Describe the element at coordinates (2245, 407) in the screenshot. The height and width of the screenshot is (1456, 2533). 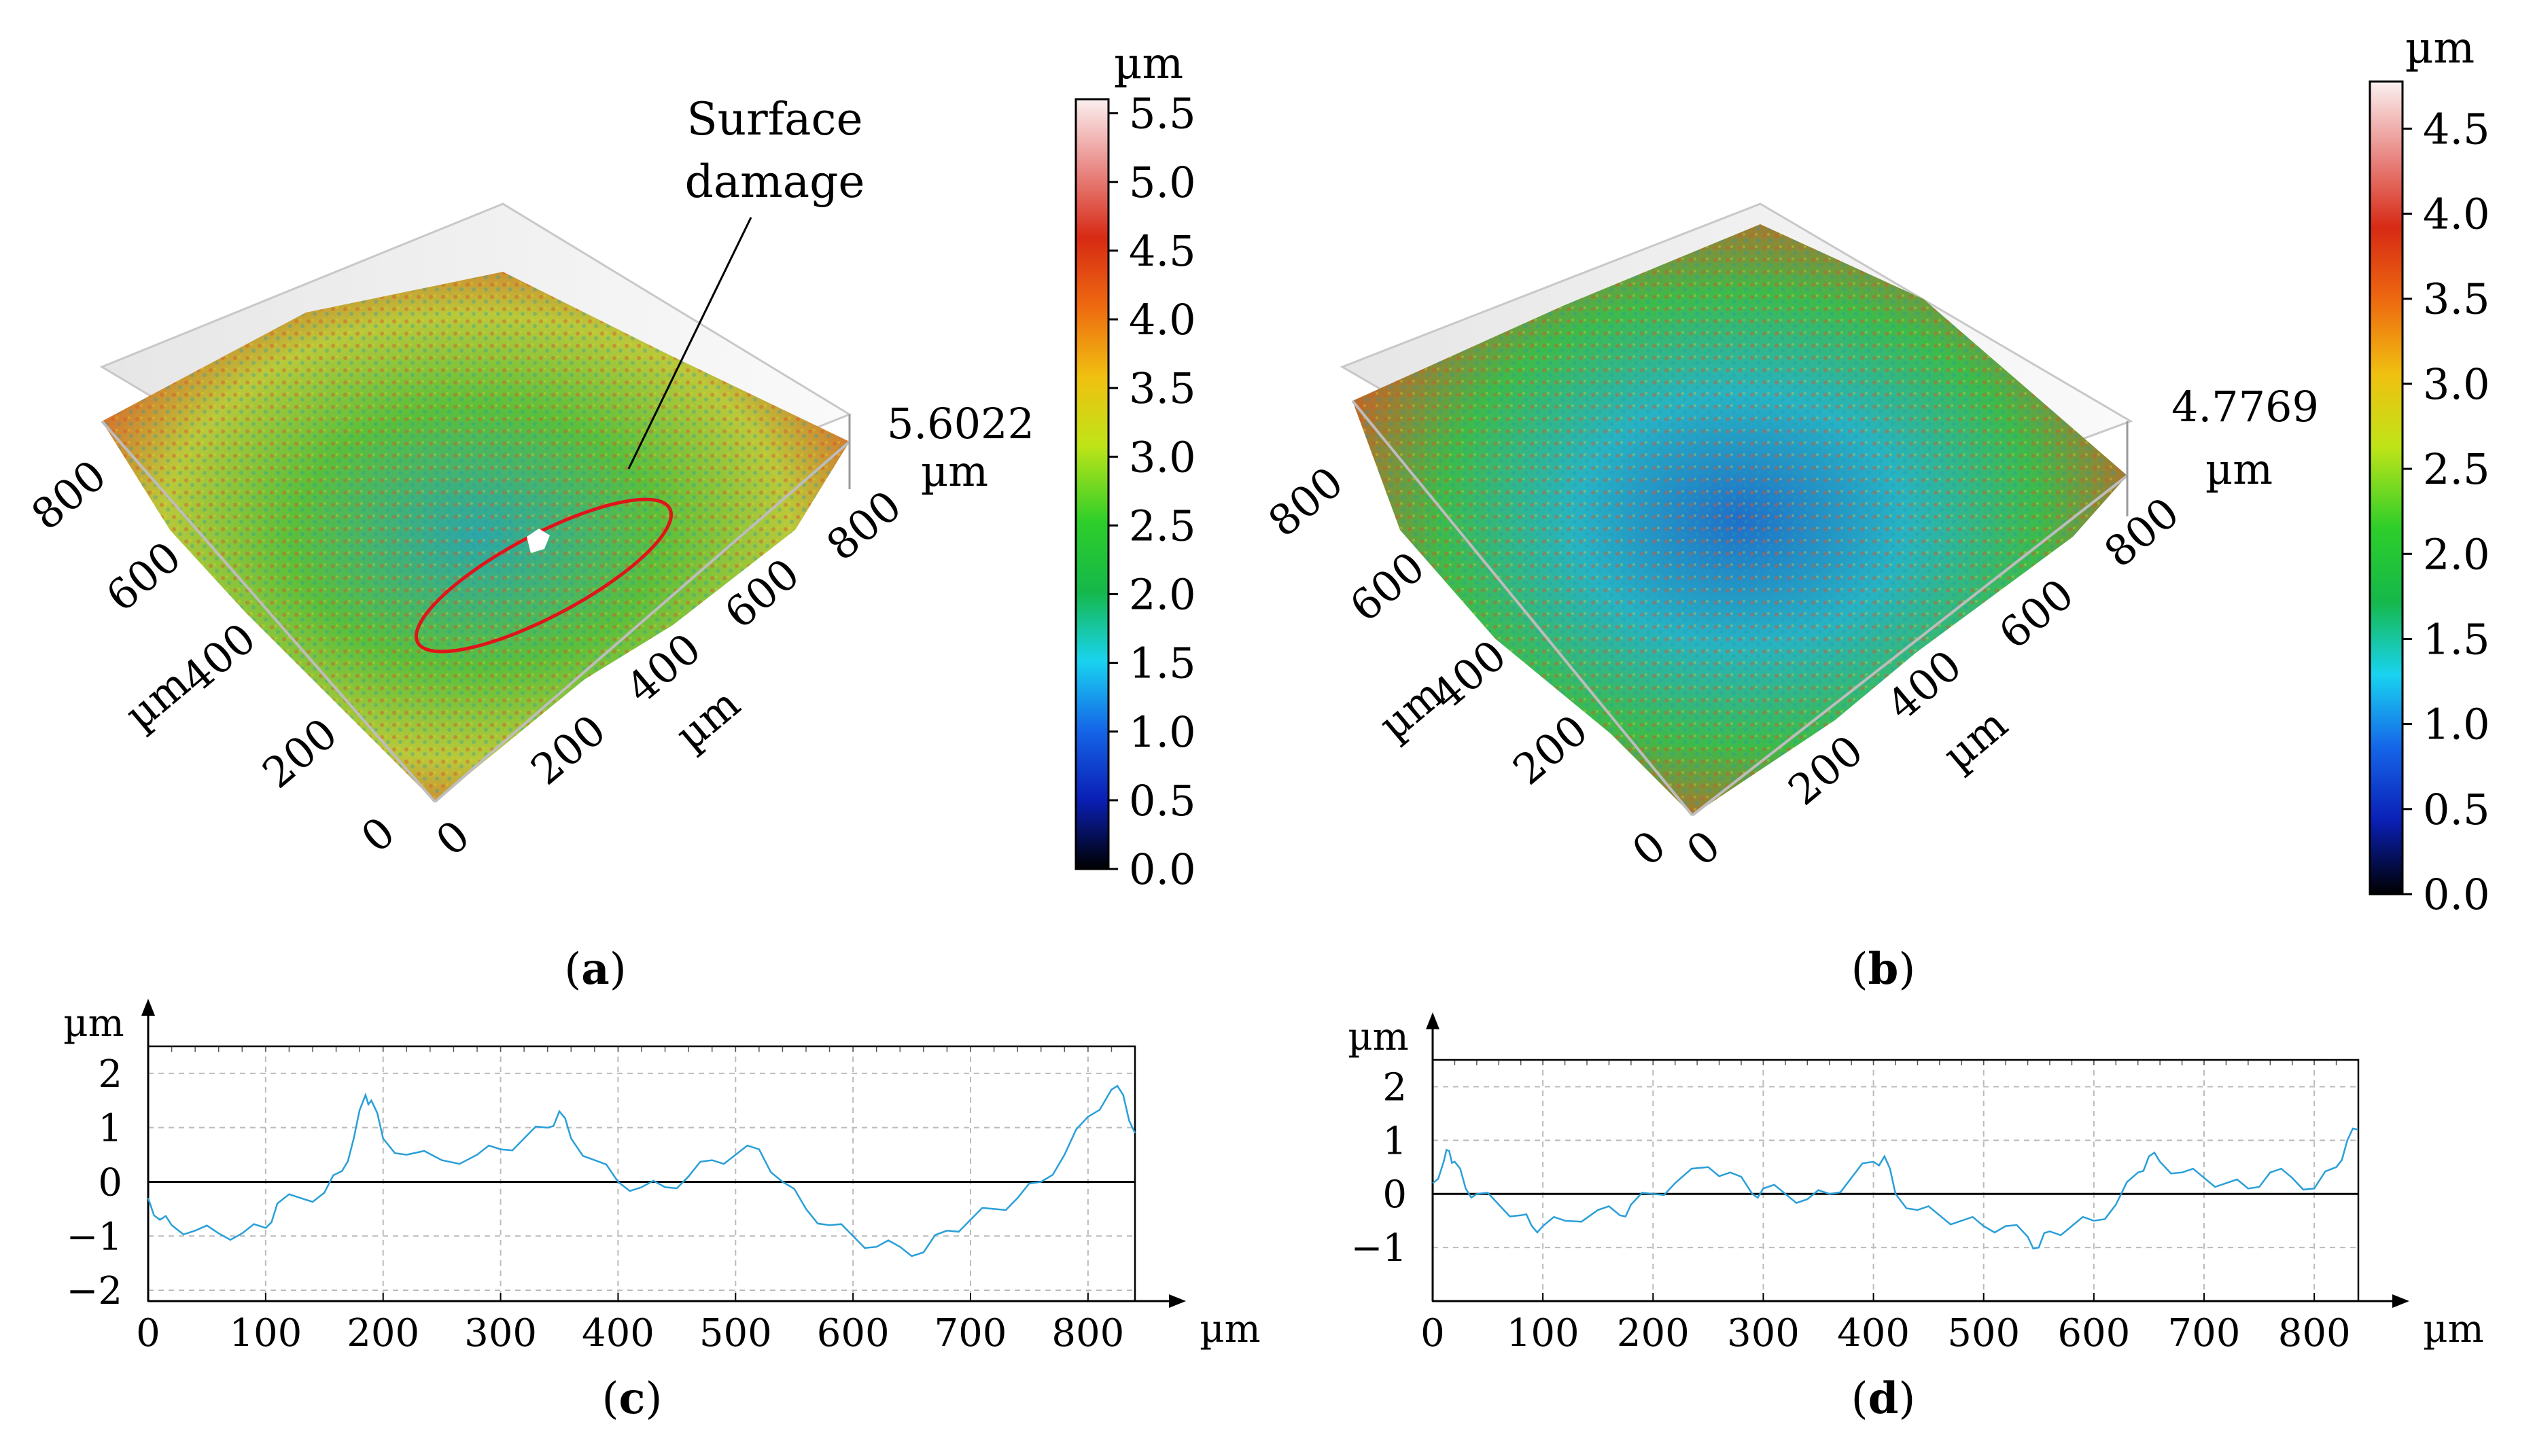
I see `z-max-value: 4.7769` at that location.